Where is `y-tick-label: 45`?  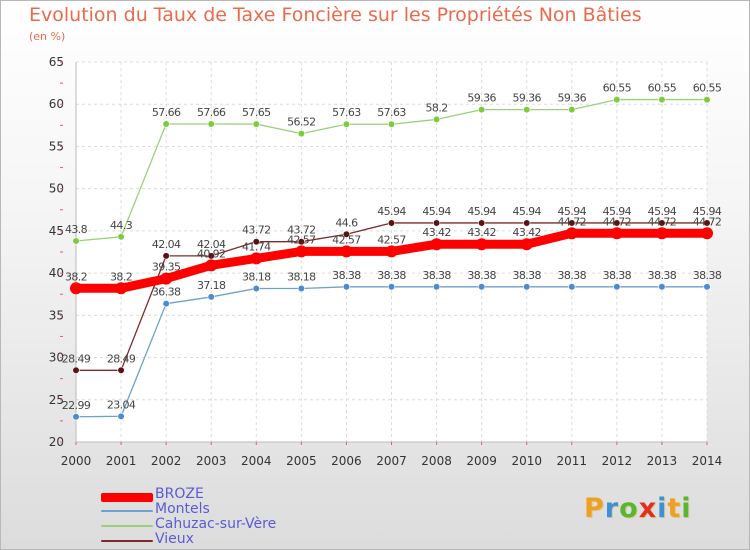 y-tick-label: 45 is located at coordinates (56, 231).